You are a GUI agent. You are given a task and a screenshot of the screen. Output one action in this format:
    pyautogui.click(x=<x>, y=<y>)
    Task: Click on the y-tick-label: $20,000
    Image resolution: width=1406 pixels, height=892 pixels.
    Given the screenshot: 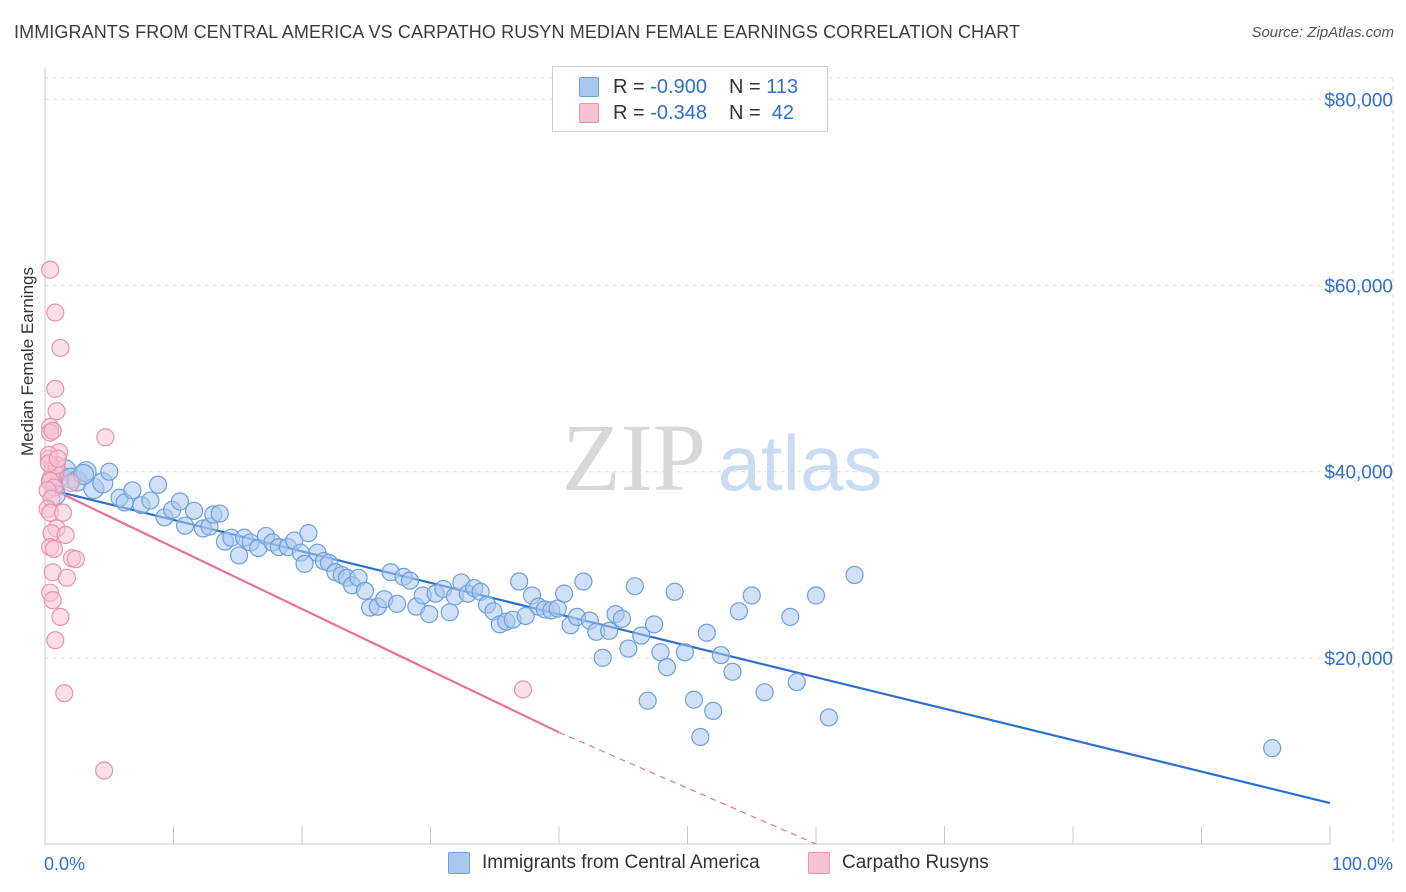 What is the action you would take?
    pyautogui.click(x=1358, y=659)
    